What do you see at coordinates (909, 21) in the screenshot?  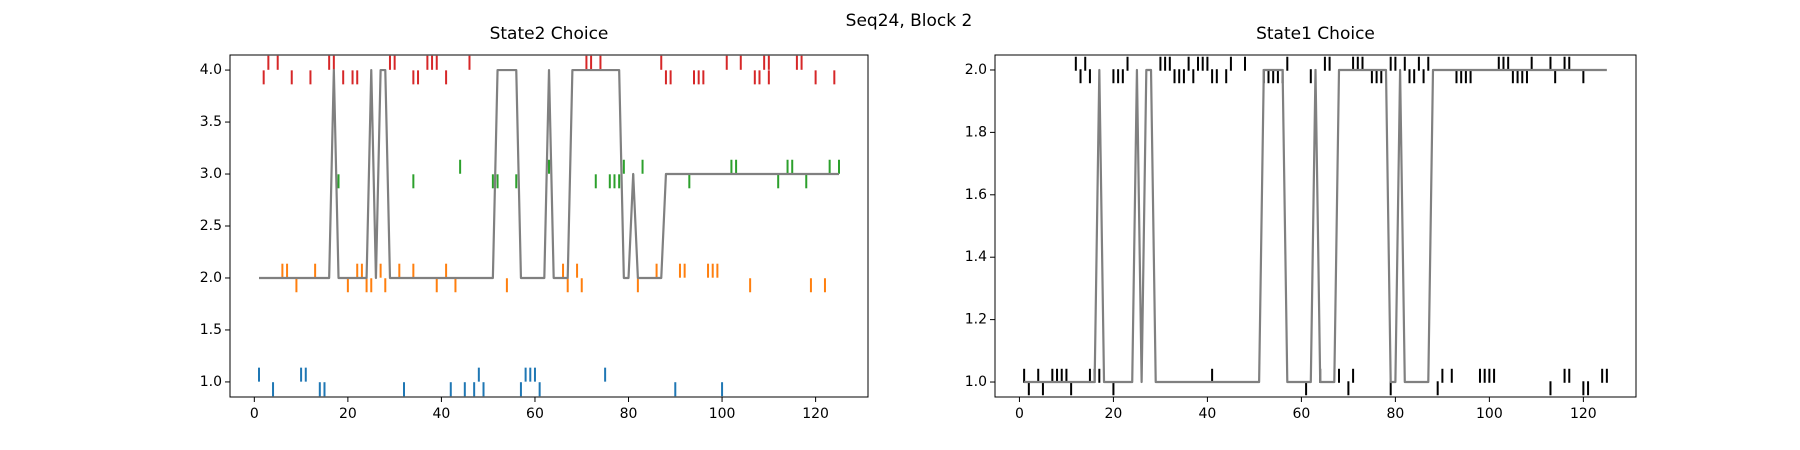 I see `figure-title: Seq24, Block 2` at bounding box center [909, 21].